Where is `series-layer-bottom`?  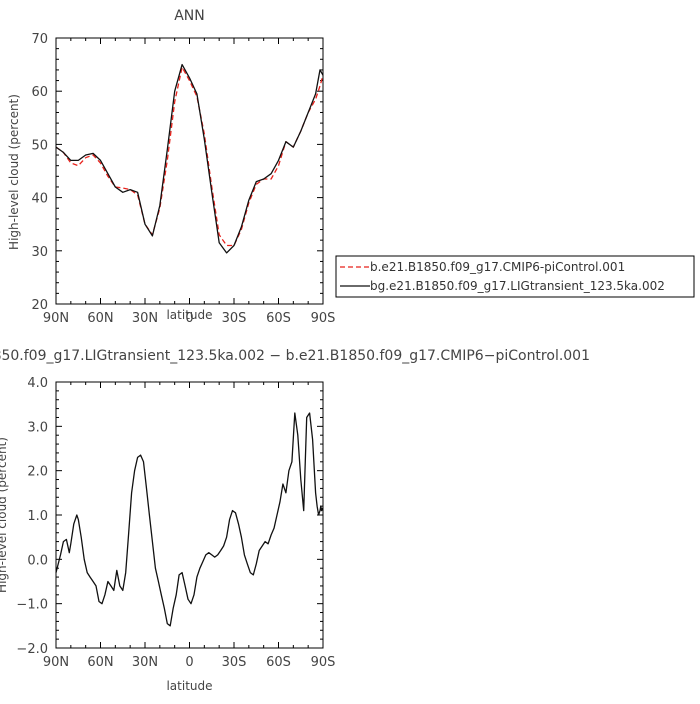 series-layer-bottom is located at coordinates (189, 519).